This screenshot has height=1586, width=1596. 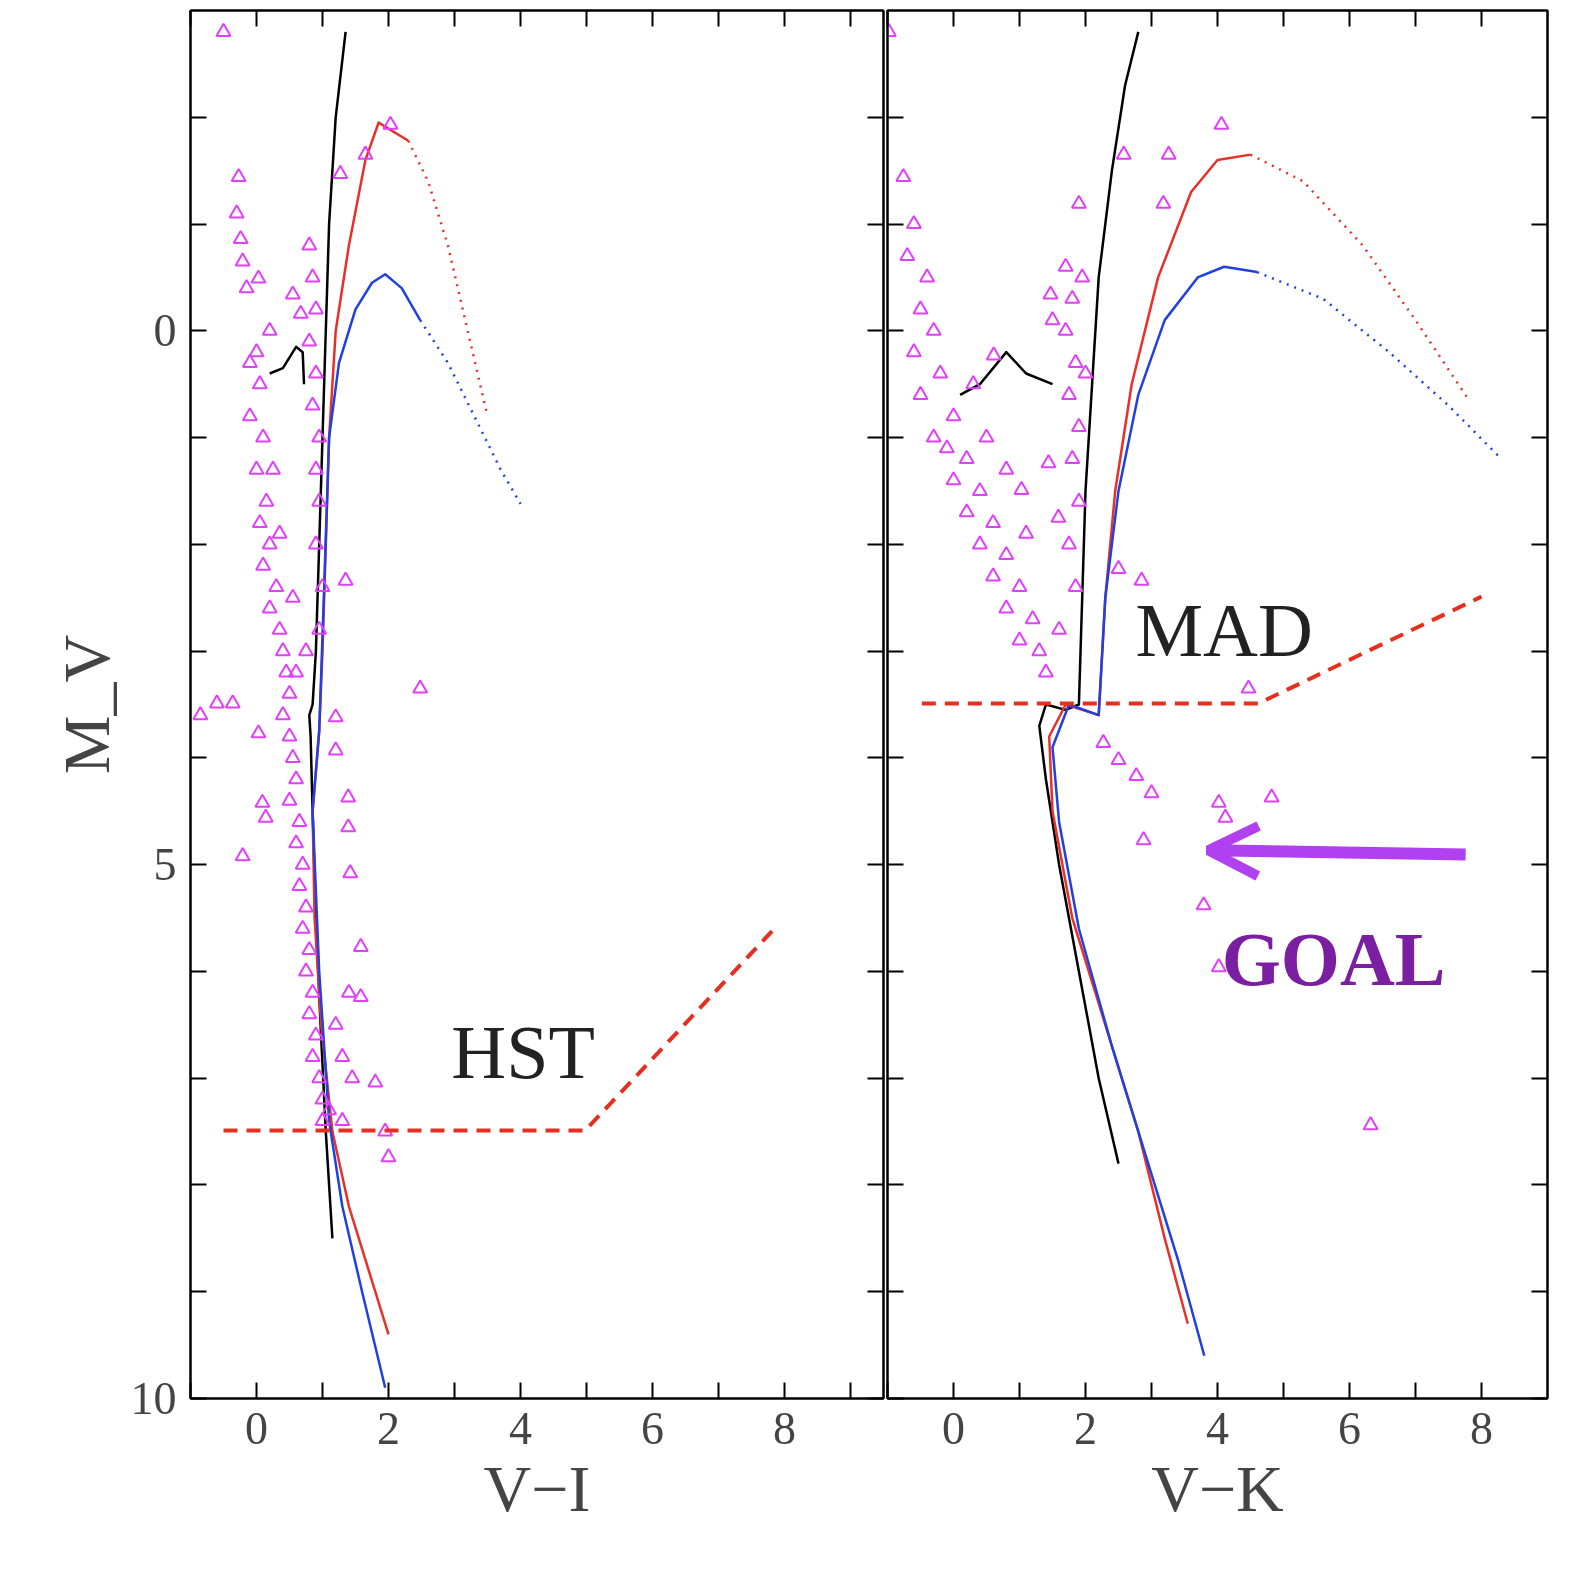 I want to click on annotation: GOAL, so click(x=1333, y=958).